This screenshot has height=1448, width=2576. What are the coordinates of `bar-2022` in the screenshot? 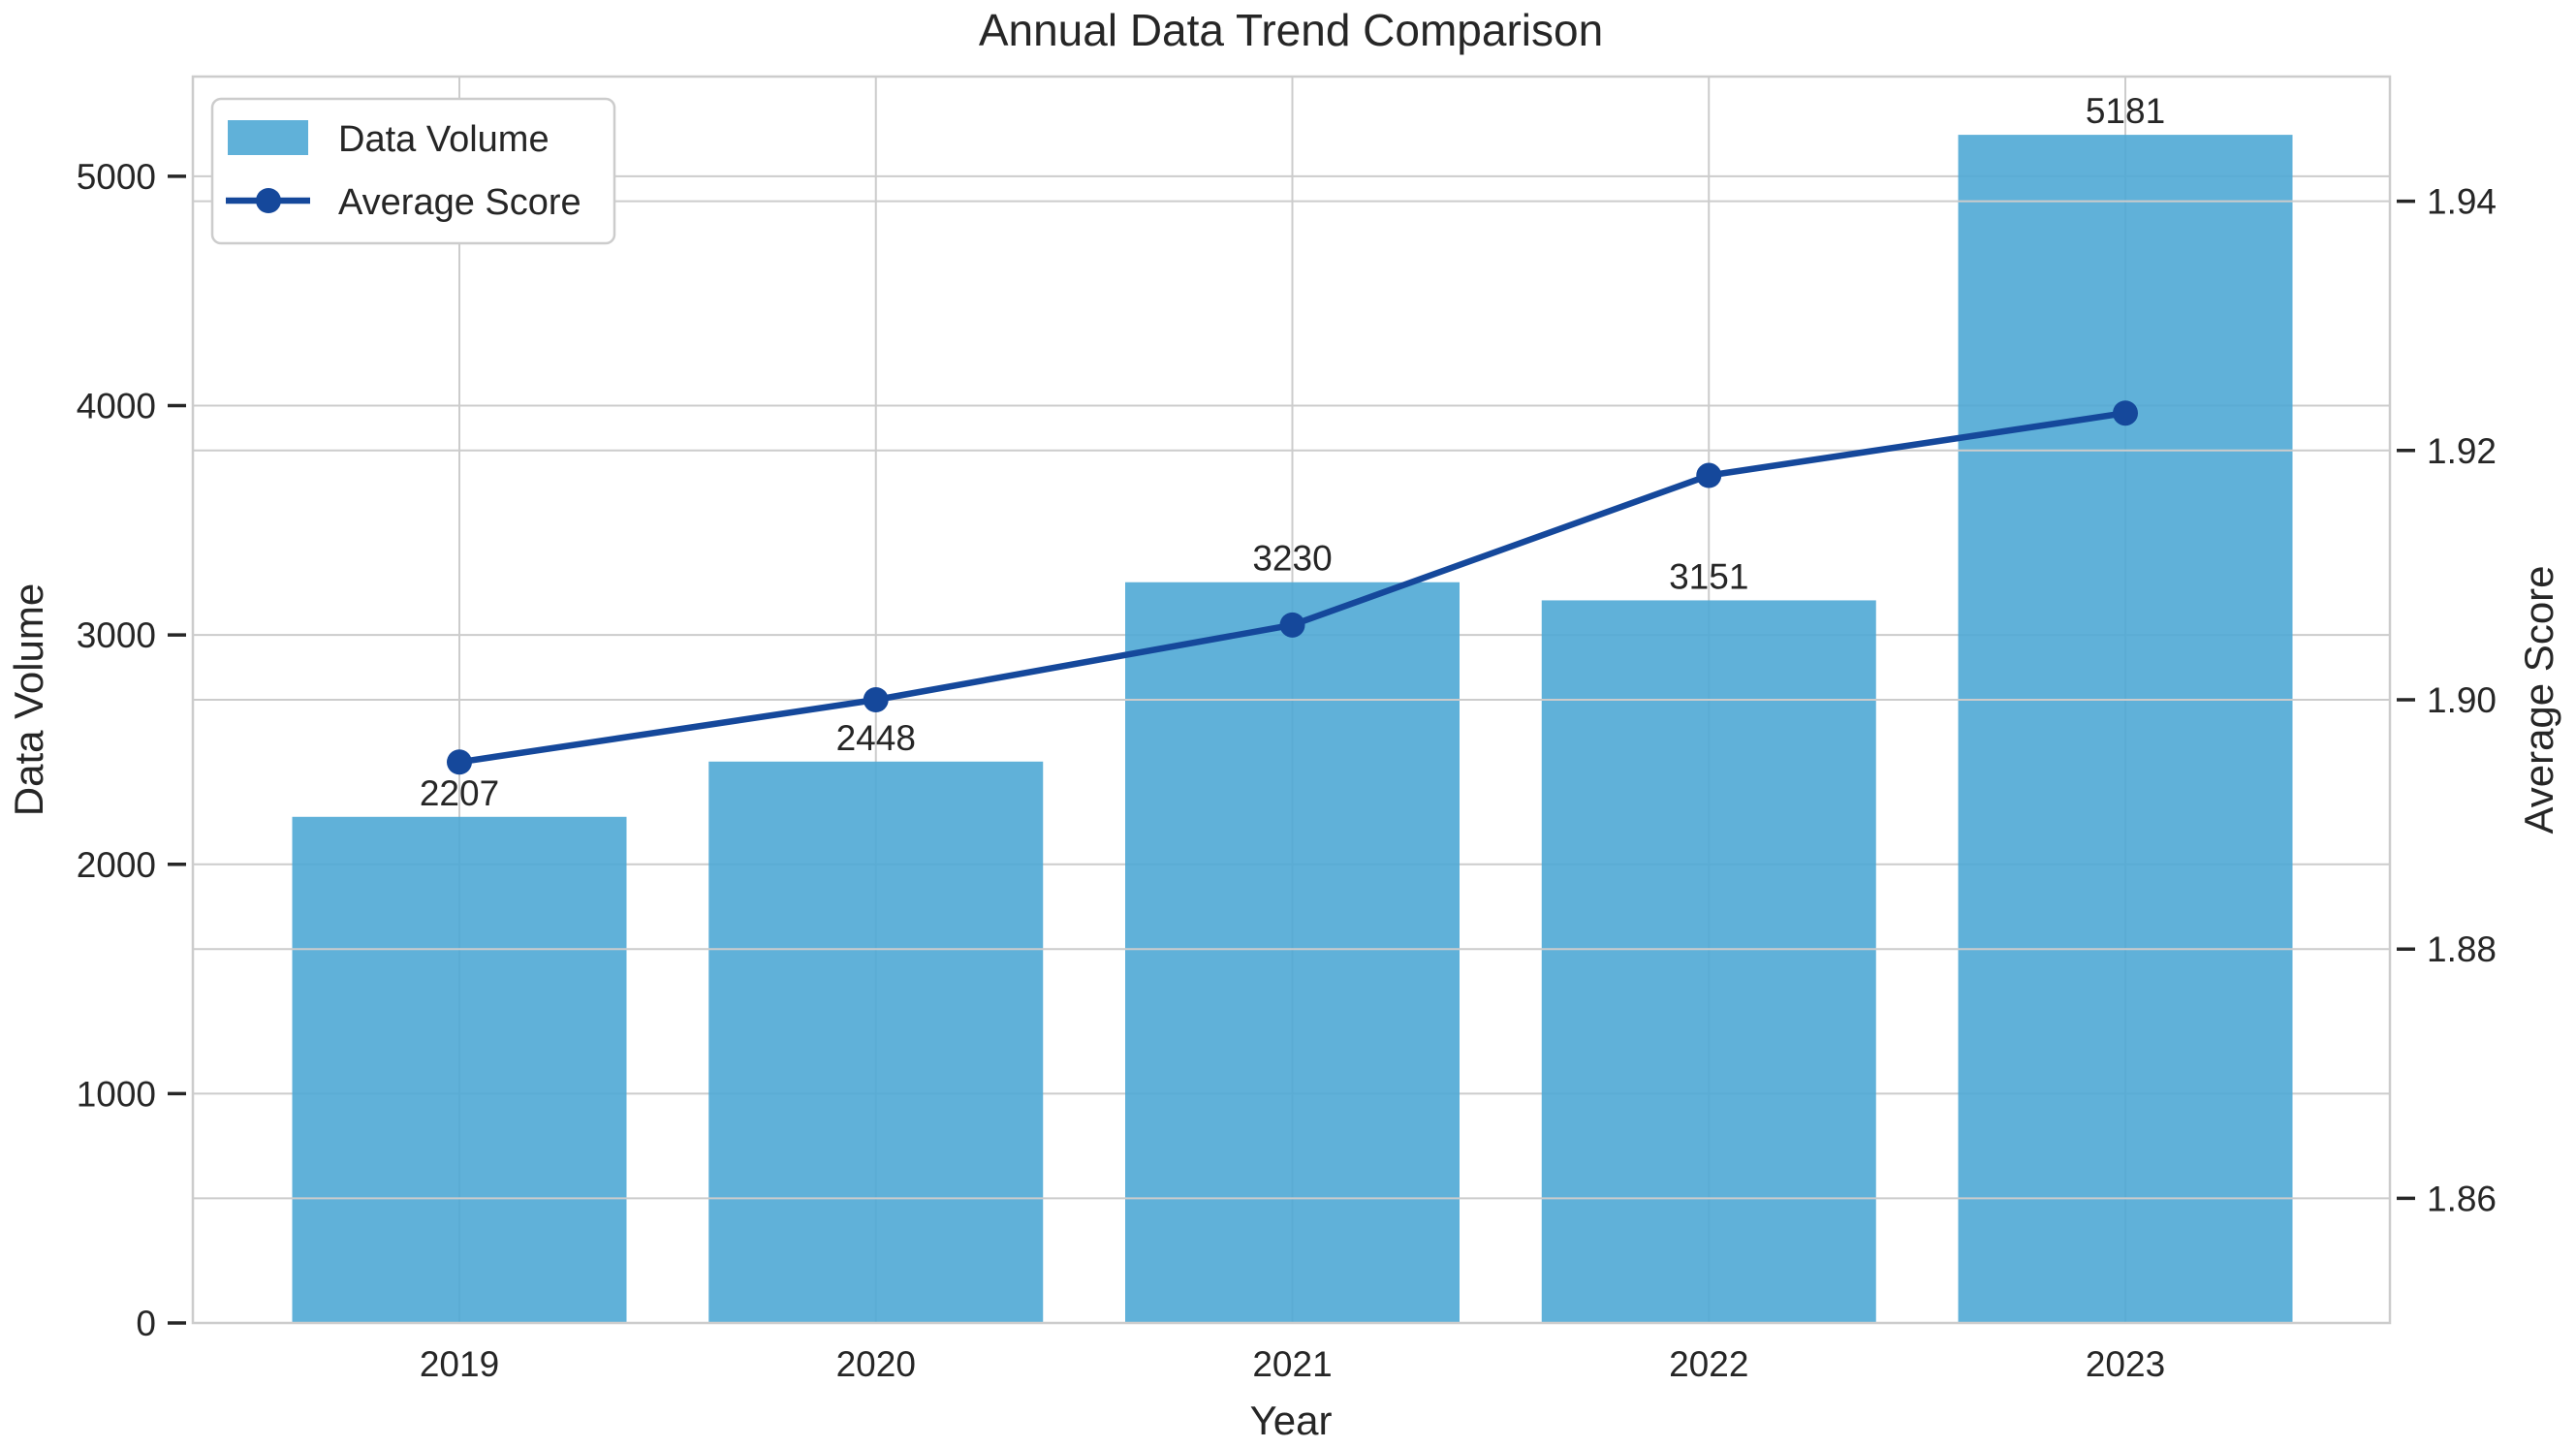 It's located at (1708, 961).